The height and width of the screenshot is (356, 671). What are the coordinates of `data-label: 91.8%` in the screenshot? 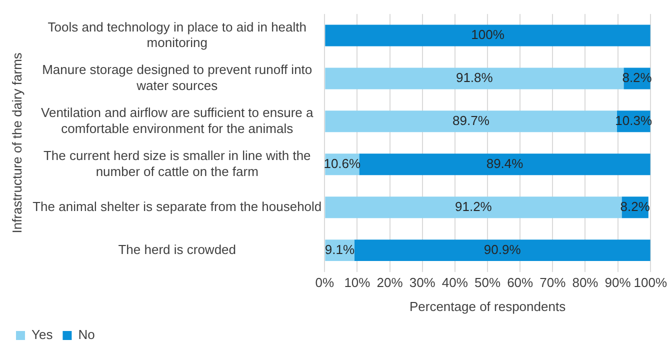 It's located at (475, 78).